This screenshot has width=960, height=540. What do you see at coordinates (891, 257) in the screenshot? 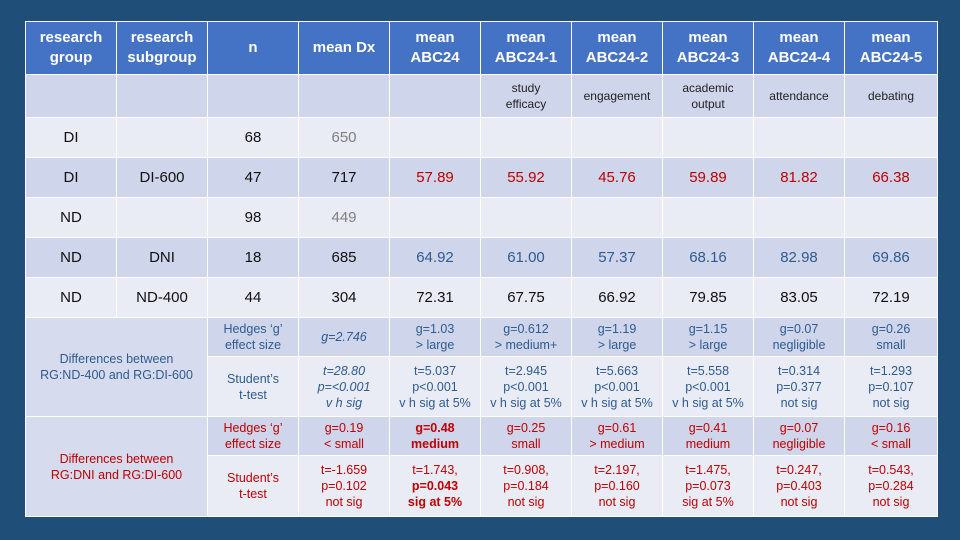
I see `cell-abc24-5: 69.86` at bounding box center [891, 257].